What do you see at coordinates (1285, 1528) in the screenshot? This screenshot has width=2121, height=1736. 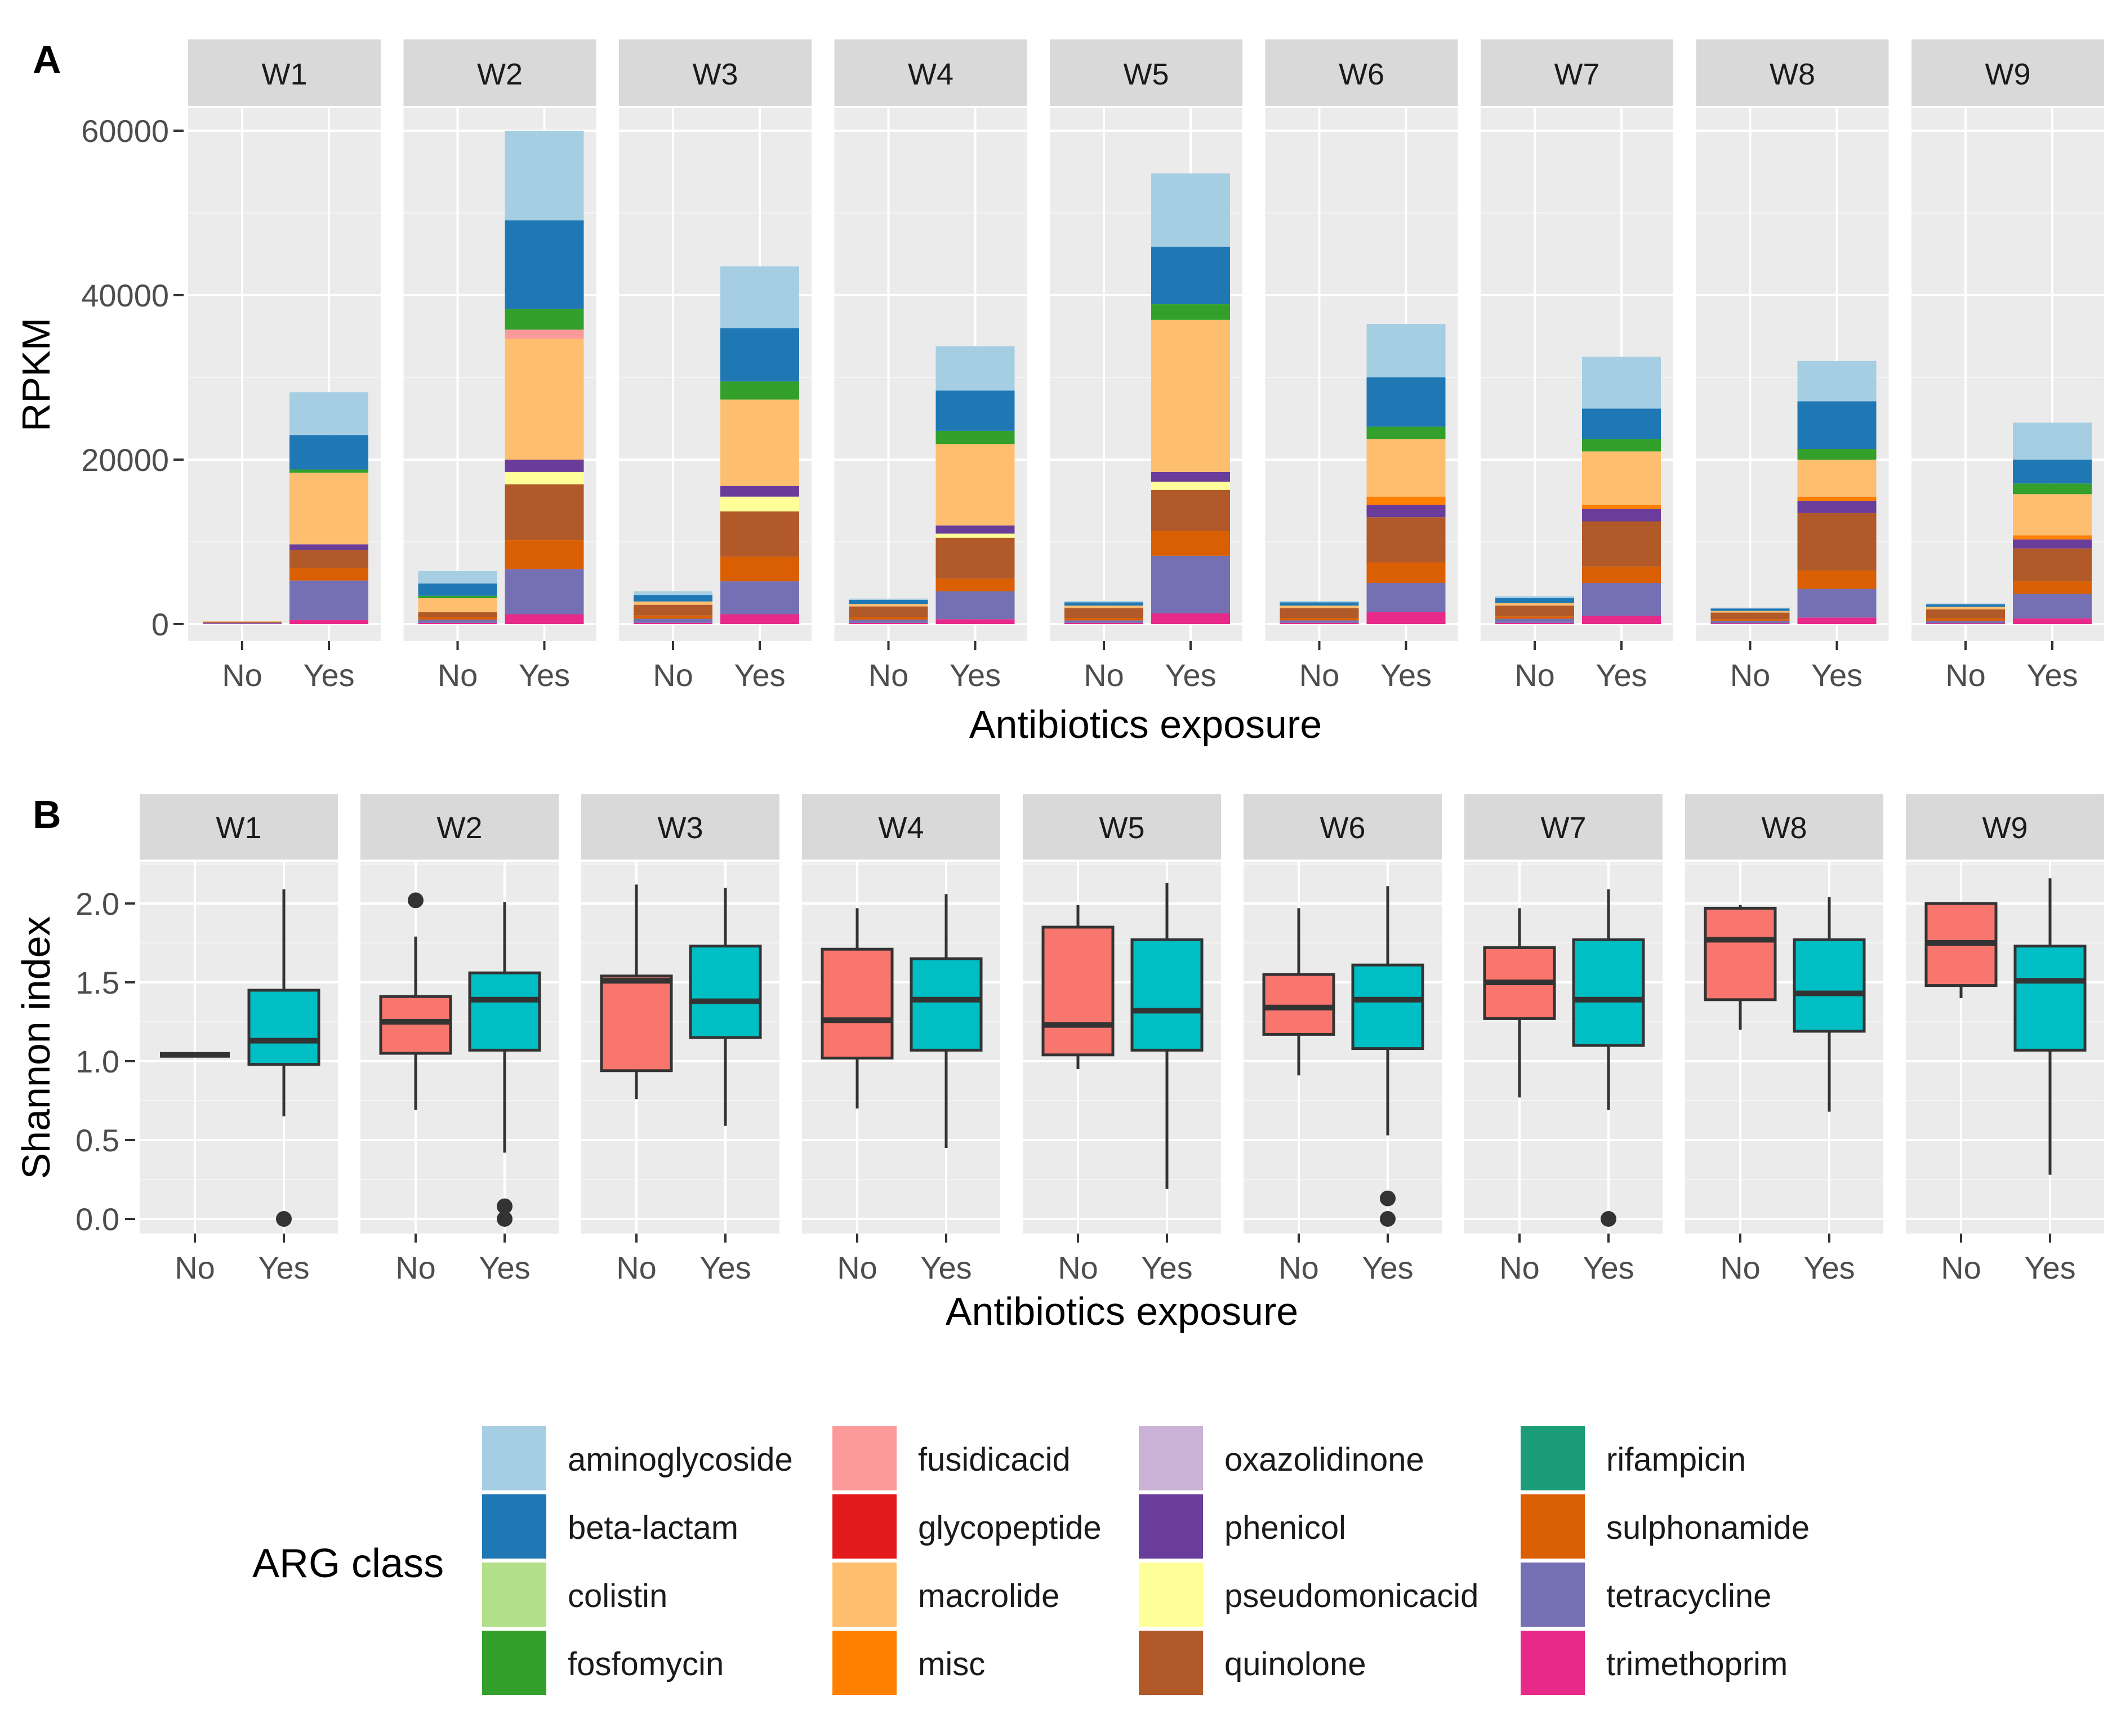 I see `legend-label: phenicol` at bounding box center [1285, 1528].